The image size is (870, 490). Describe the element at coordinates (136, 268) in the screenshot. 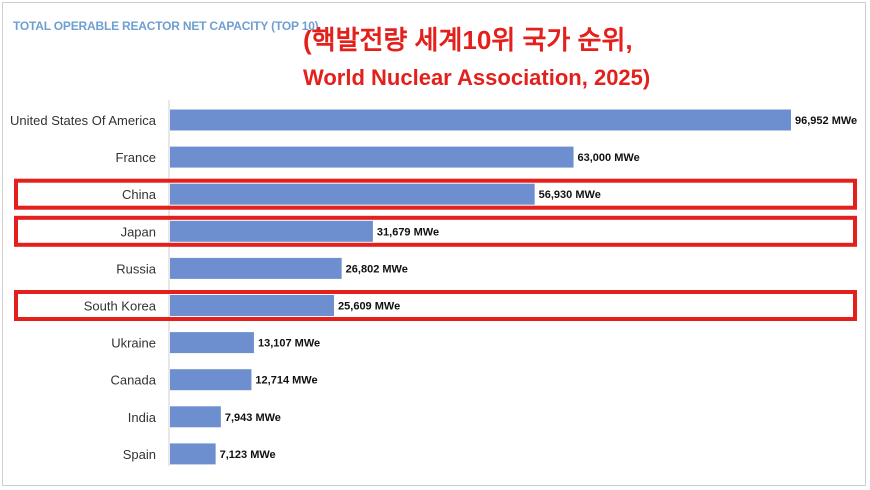

I see `category-label-russia: Russia` at that location.